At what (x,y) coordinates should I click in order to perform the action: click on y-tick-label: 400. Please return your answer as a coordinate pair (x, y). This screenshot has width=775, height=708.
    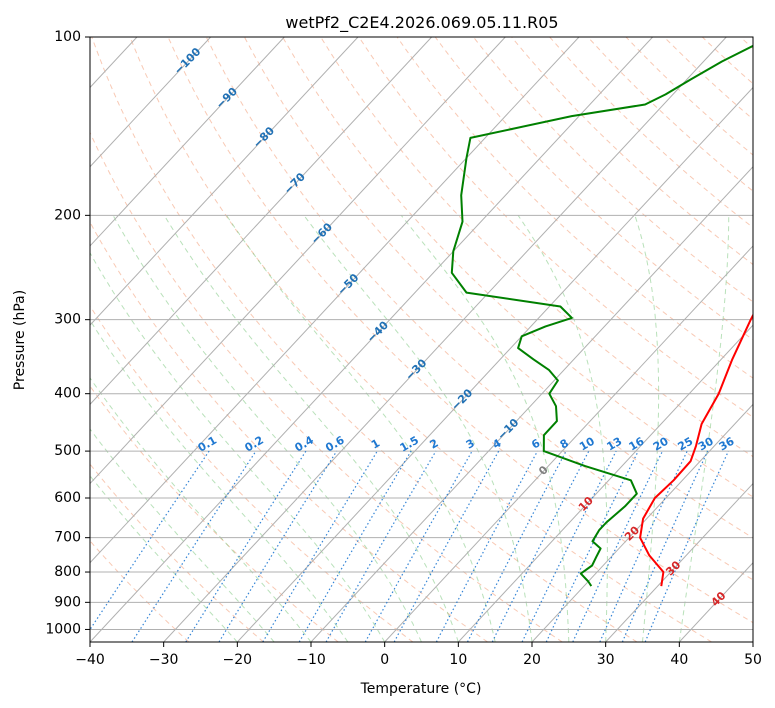
    Looking at the image, I should click on (67, 394).